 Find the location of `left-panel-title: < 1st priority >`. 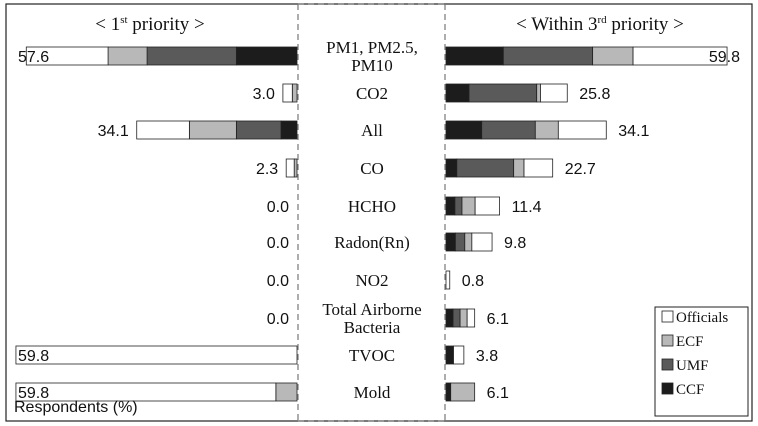

left-panel-title: < 1st priority > is located at coordinates (150, 24).